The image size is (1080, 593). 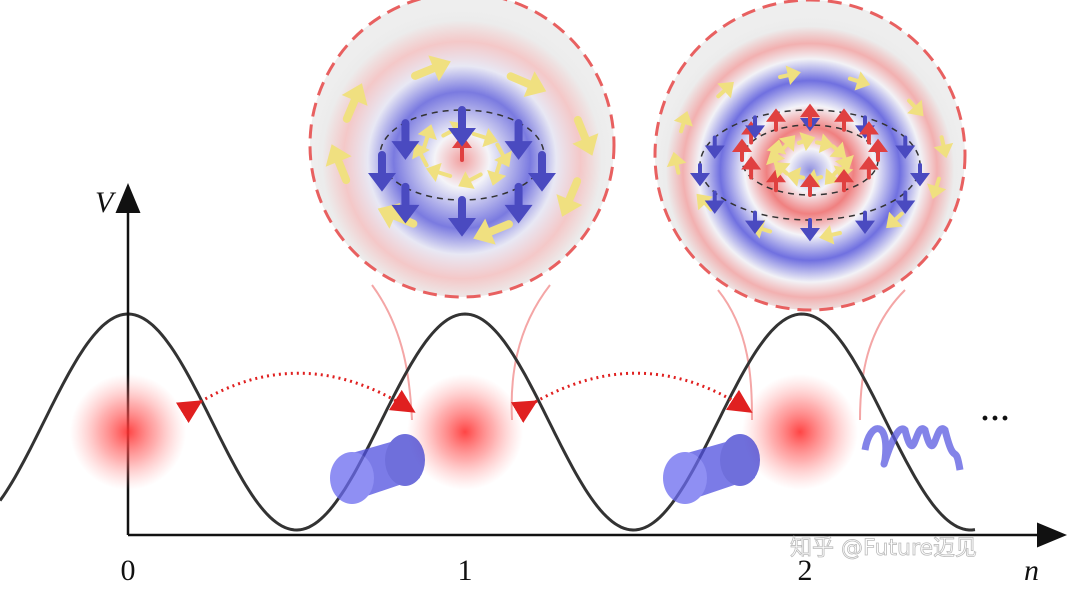 I want to click on site-label: 1, so click(x=465, y=570).